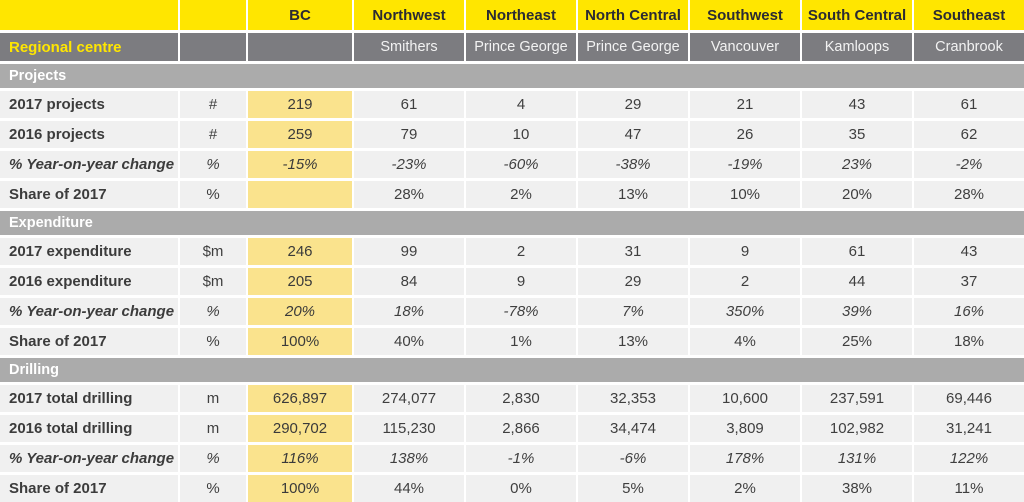 This screenshot has height=502, width=1024. What do you see at coordinates (969, 15) in the screenshot?
I see `region-header-southeast: Southeast` at bounding box center [969, 15].